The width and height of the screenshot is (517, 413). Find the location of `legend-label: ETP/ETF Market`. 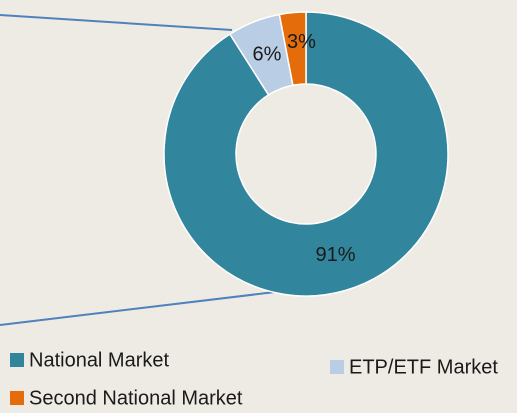

legend-label: ETP/ETF Market is located at coordinates (423, 367).